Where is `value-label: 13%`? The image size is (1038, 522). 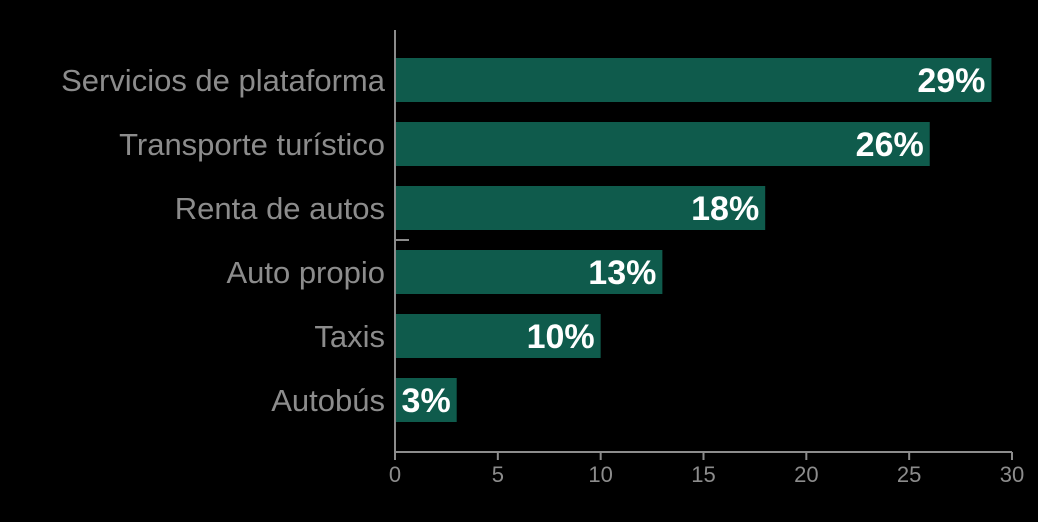
value-label: 13% is located at coordinates (622, 273).